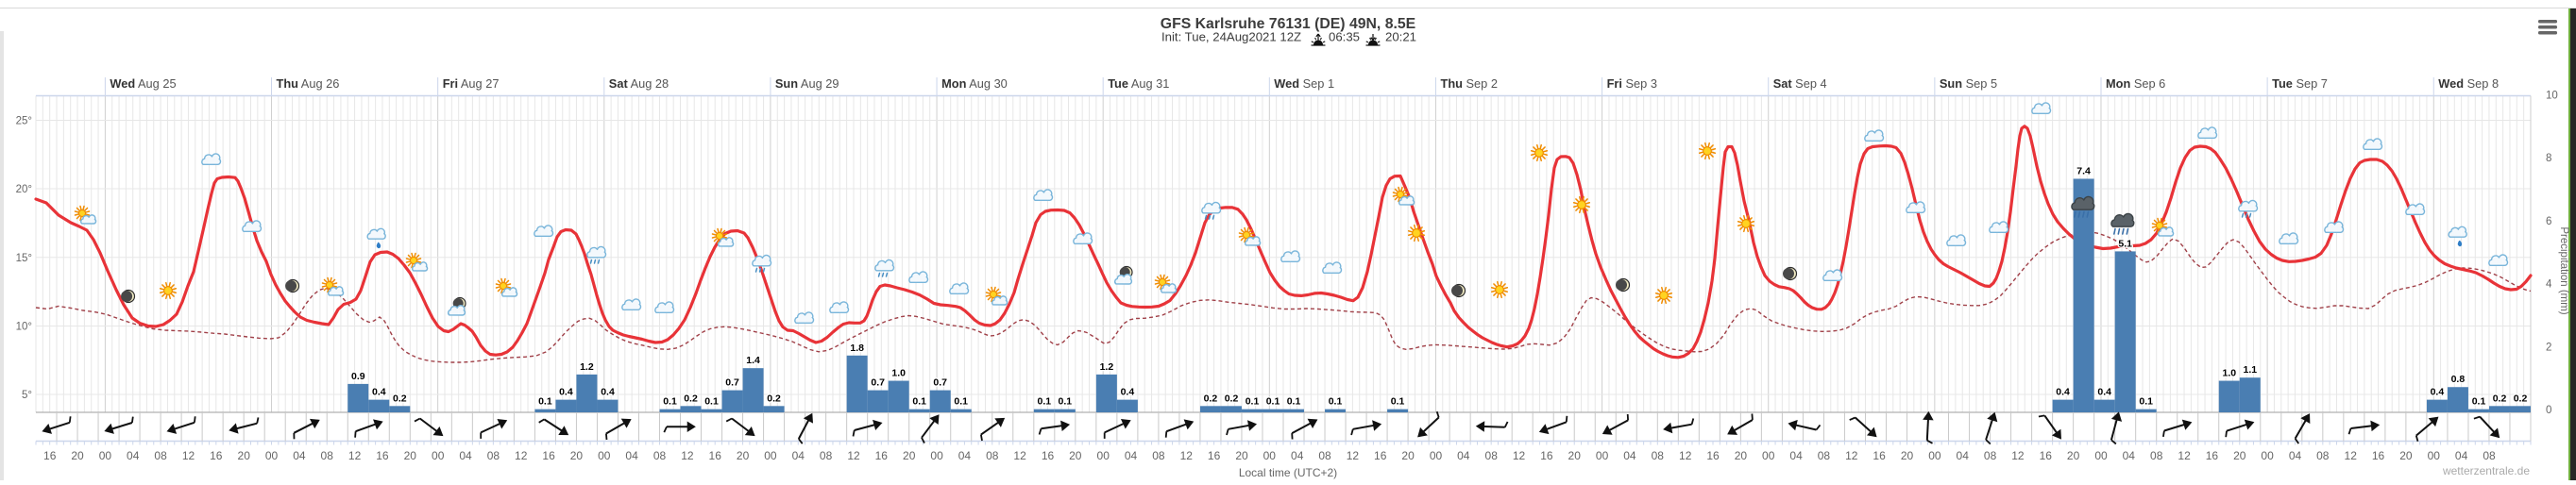  What do you see at coordinates (940, 383) in the screenshot?
I see `svg-text: 0.7` at bounding box center [940, 383].